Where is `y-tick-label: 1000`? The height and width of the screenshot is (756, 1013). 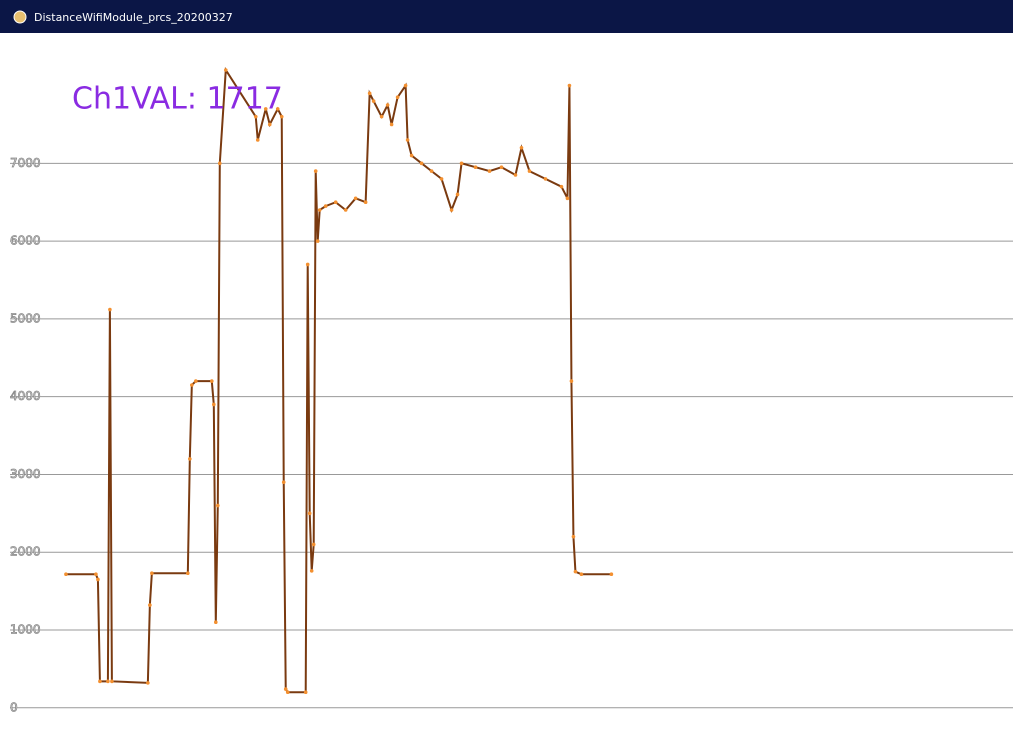
y-tick-label: 1000 is located at coordinates (25, 630).